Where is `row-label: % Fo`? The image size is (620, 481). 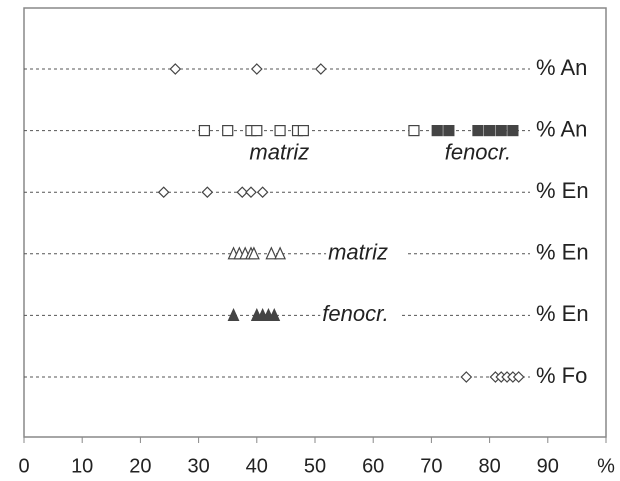 row-label: % Fo is located at coordinates (561, 375).